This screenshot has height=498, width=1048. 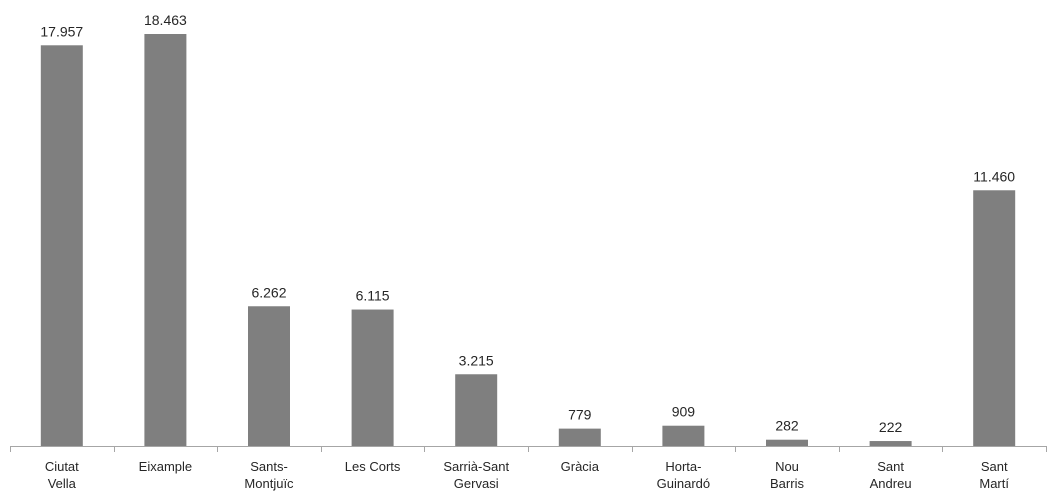 What do you see at coordinates (269, 475) in the screenshot?
I see `category-label-2: Sants-Montjuïc` at bounding box center [269, 475].